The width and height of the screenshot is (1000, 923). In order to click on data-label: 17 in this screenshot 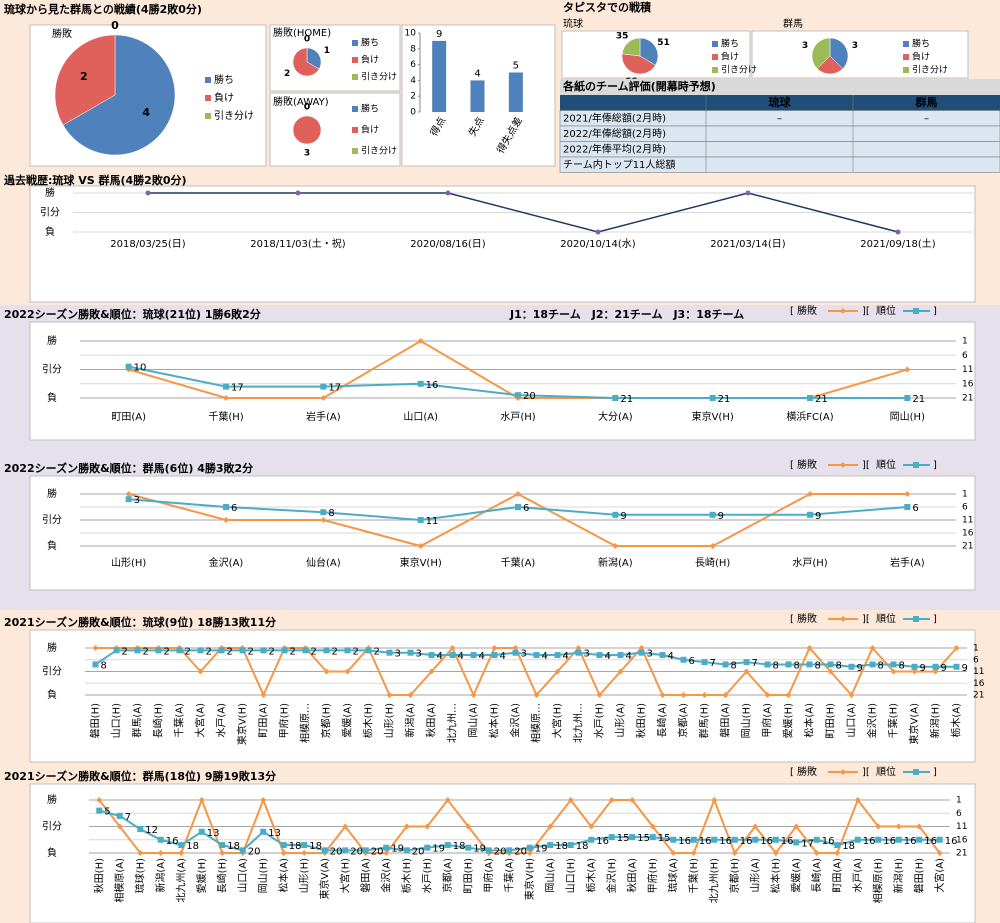, I will do `click(237, 388)`.